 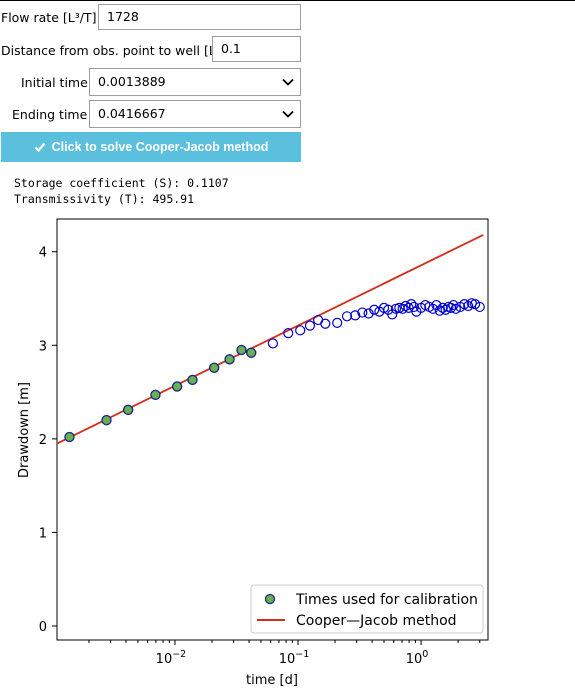 I want to click on distance-label: Distance from obs. point to well [L]:, so click(x=113, y=50).